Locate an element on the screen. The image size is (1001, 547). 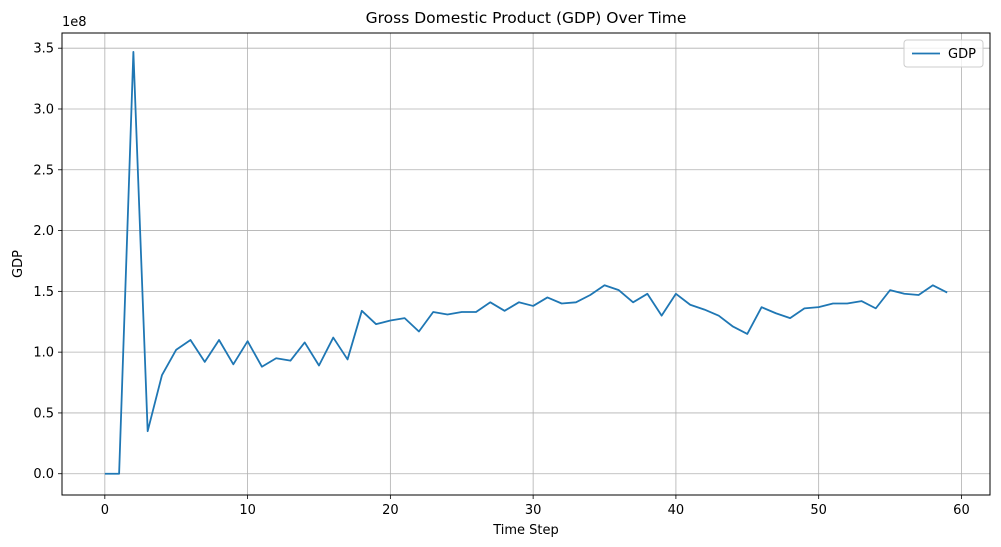
x-tick-label: 20 is located at coordinates (390, 510).